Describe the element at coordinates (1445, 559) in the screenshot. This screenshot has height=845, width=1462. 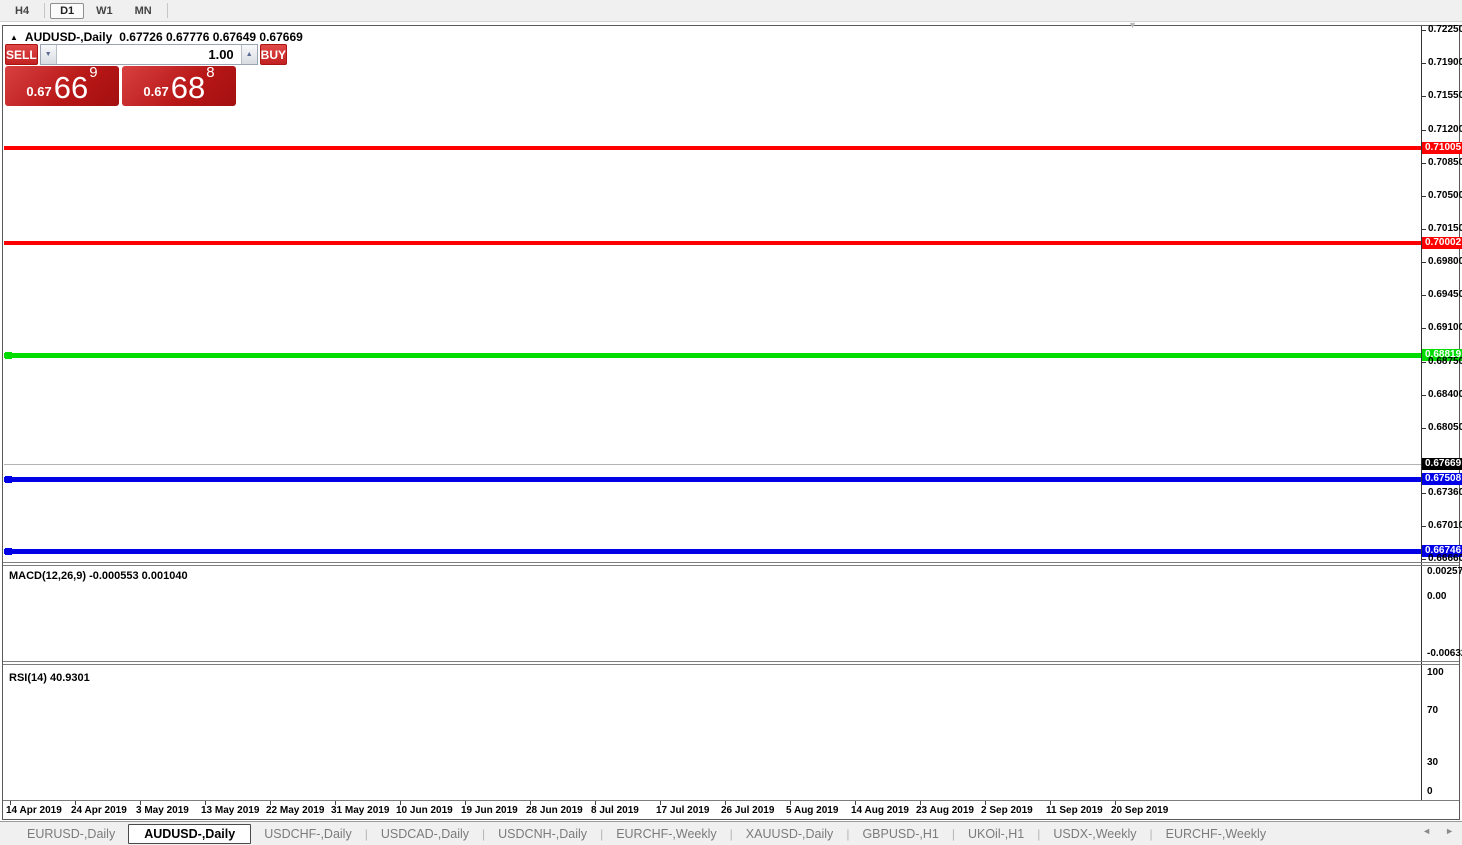
I see `price-axis-tick-label: 0.66660` at that location.